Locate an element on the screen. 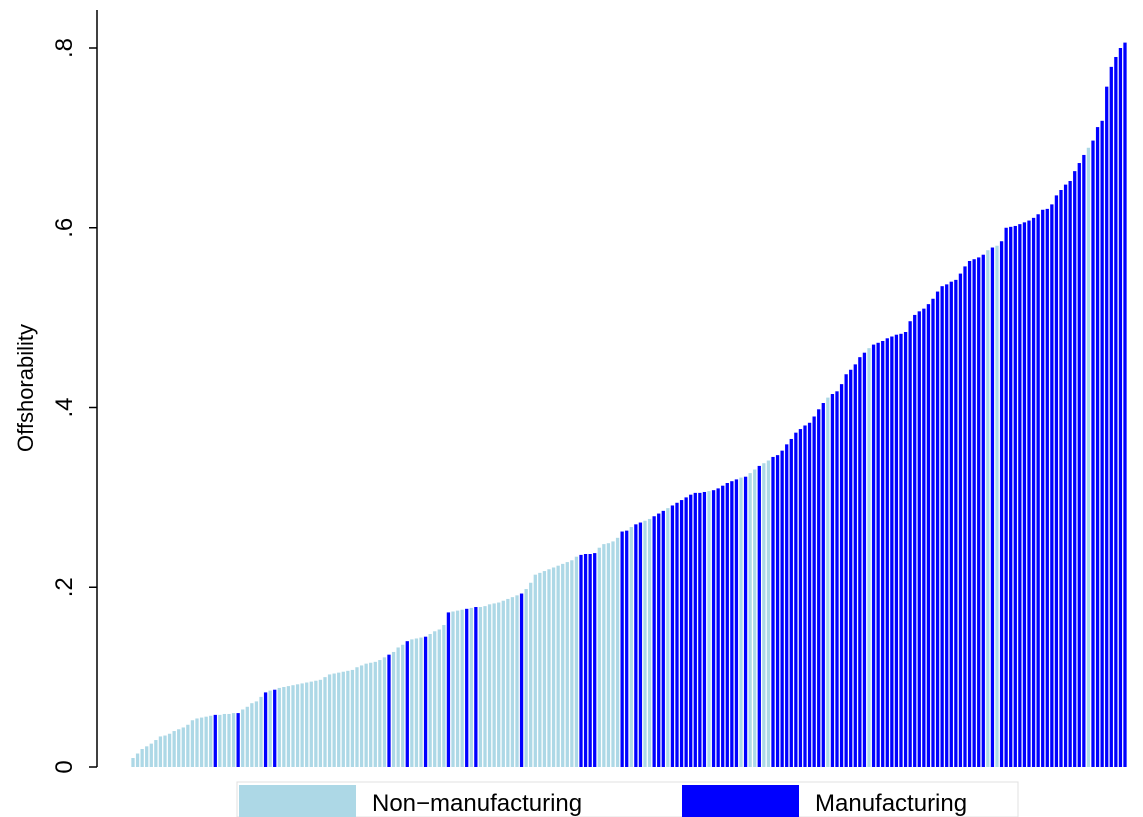 The width and height of the screenshot is (1143, 817). y-tick-label-0: 0 is located at coordinates (64, 766).